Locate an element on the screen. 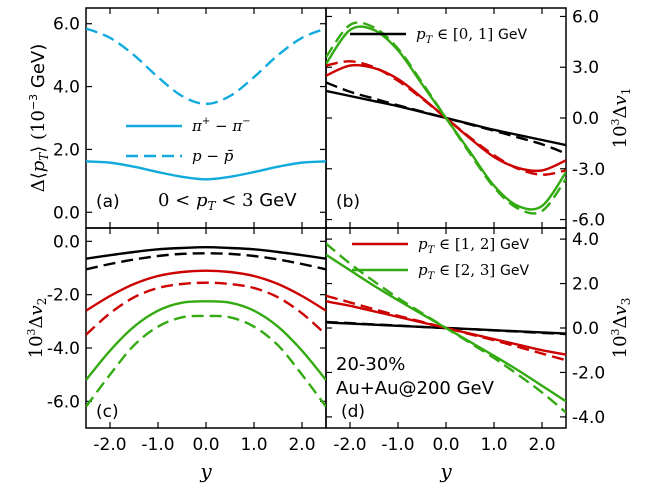 This screenshot has height=498, width=664. panel-b-ytick-label: 3.0 is located at coordinates (585, 68).